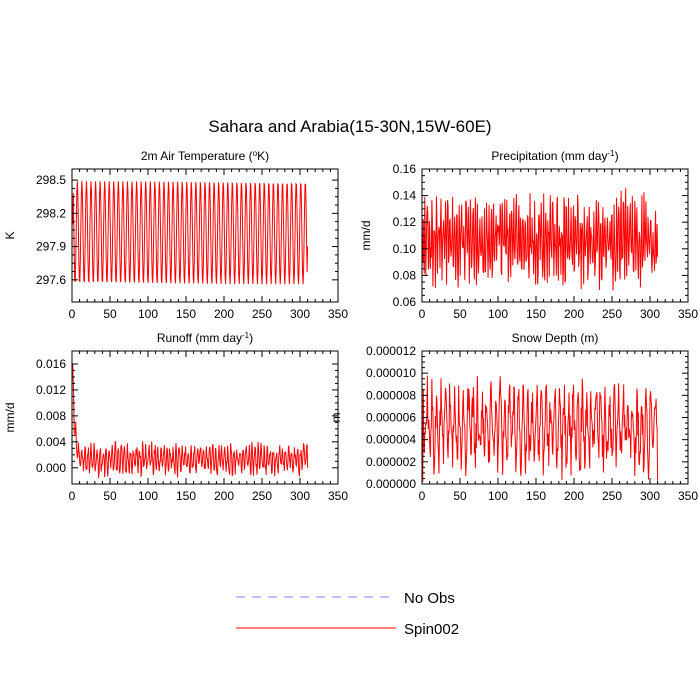 Image resolution: width=700 pixels, height=700 pixels. Describe the element at coordinates (405, 169) in the screenshot. I see `y-tick-label: 0.16` at that location.